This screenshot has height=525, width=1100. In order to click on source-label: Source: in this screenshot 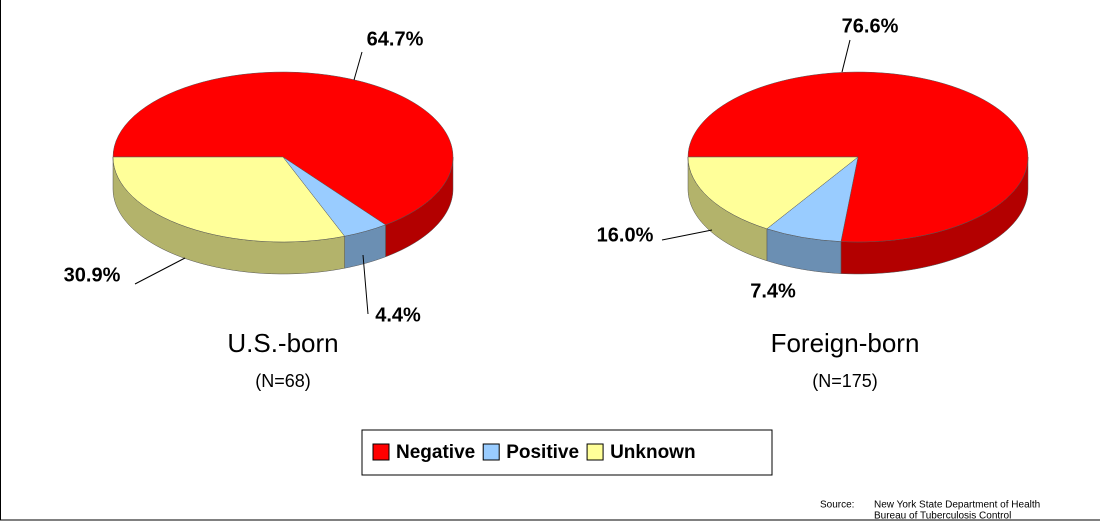, I will do `click(837, 505)`.